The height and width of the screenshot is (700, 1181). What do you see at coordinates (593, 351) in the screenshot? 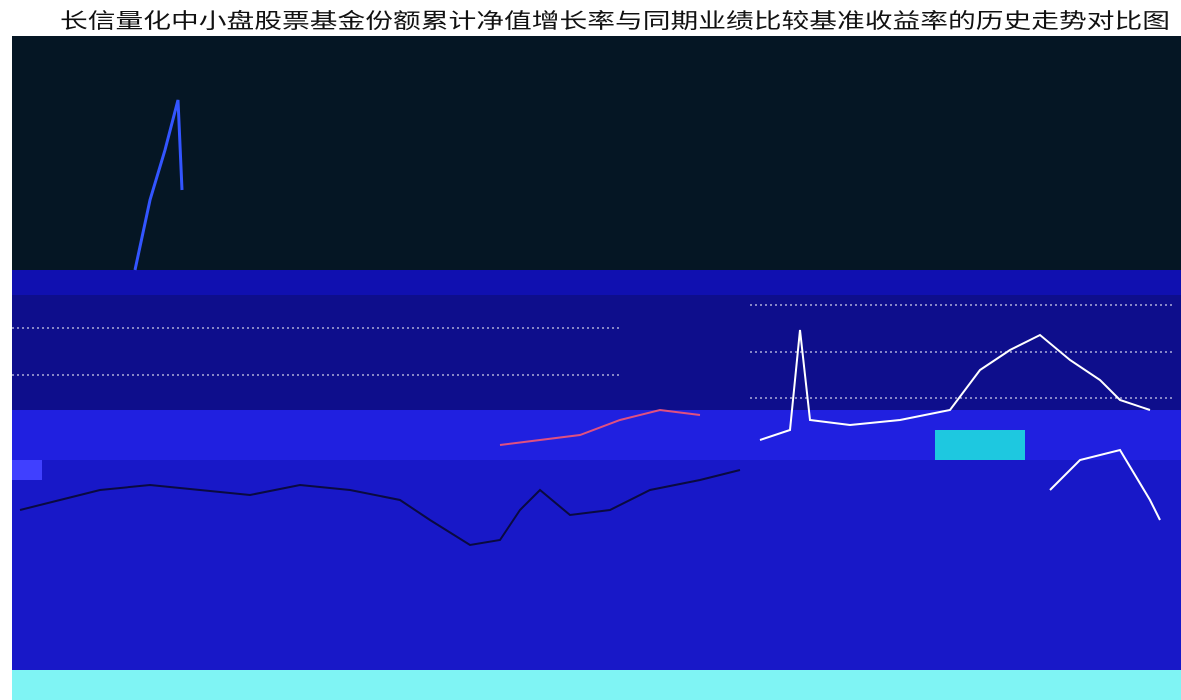
I see `grid-lines` at bounding box center [593, 351].